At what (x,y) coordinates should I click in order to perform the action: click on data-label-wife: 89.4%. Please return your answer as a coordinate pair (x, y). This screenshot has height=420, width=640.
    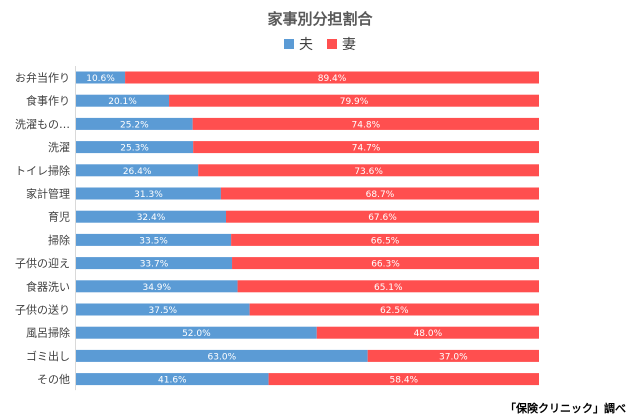
    Looking at the image, I should click on (332, 79).